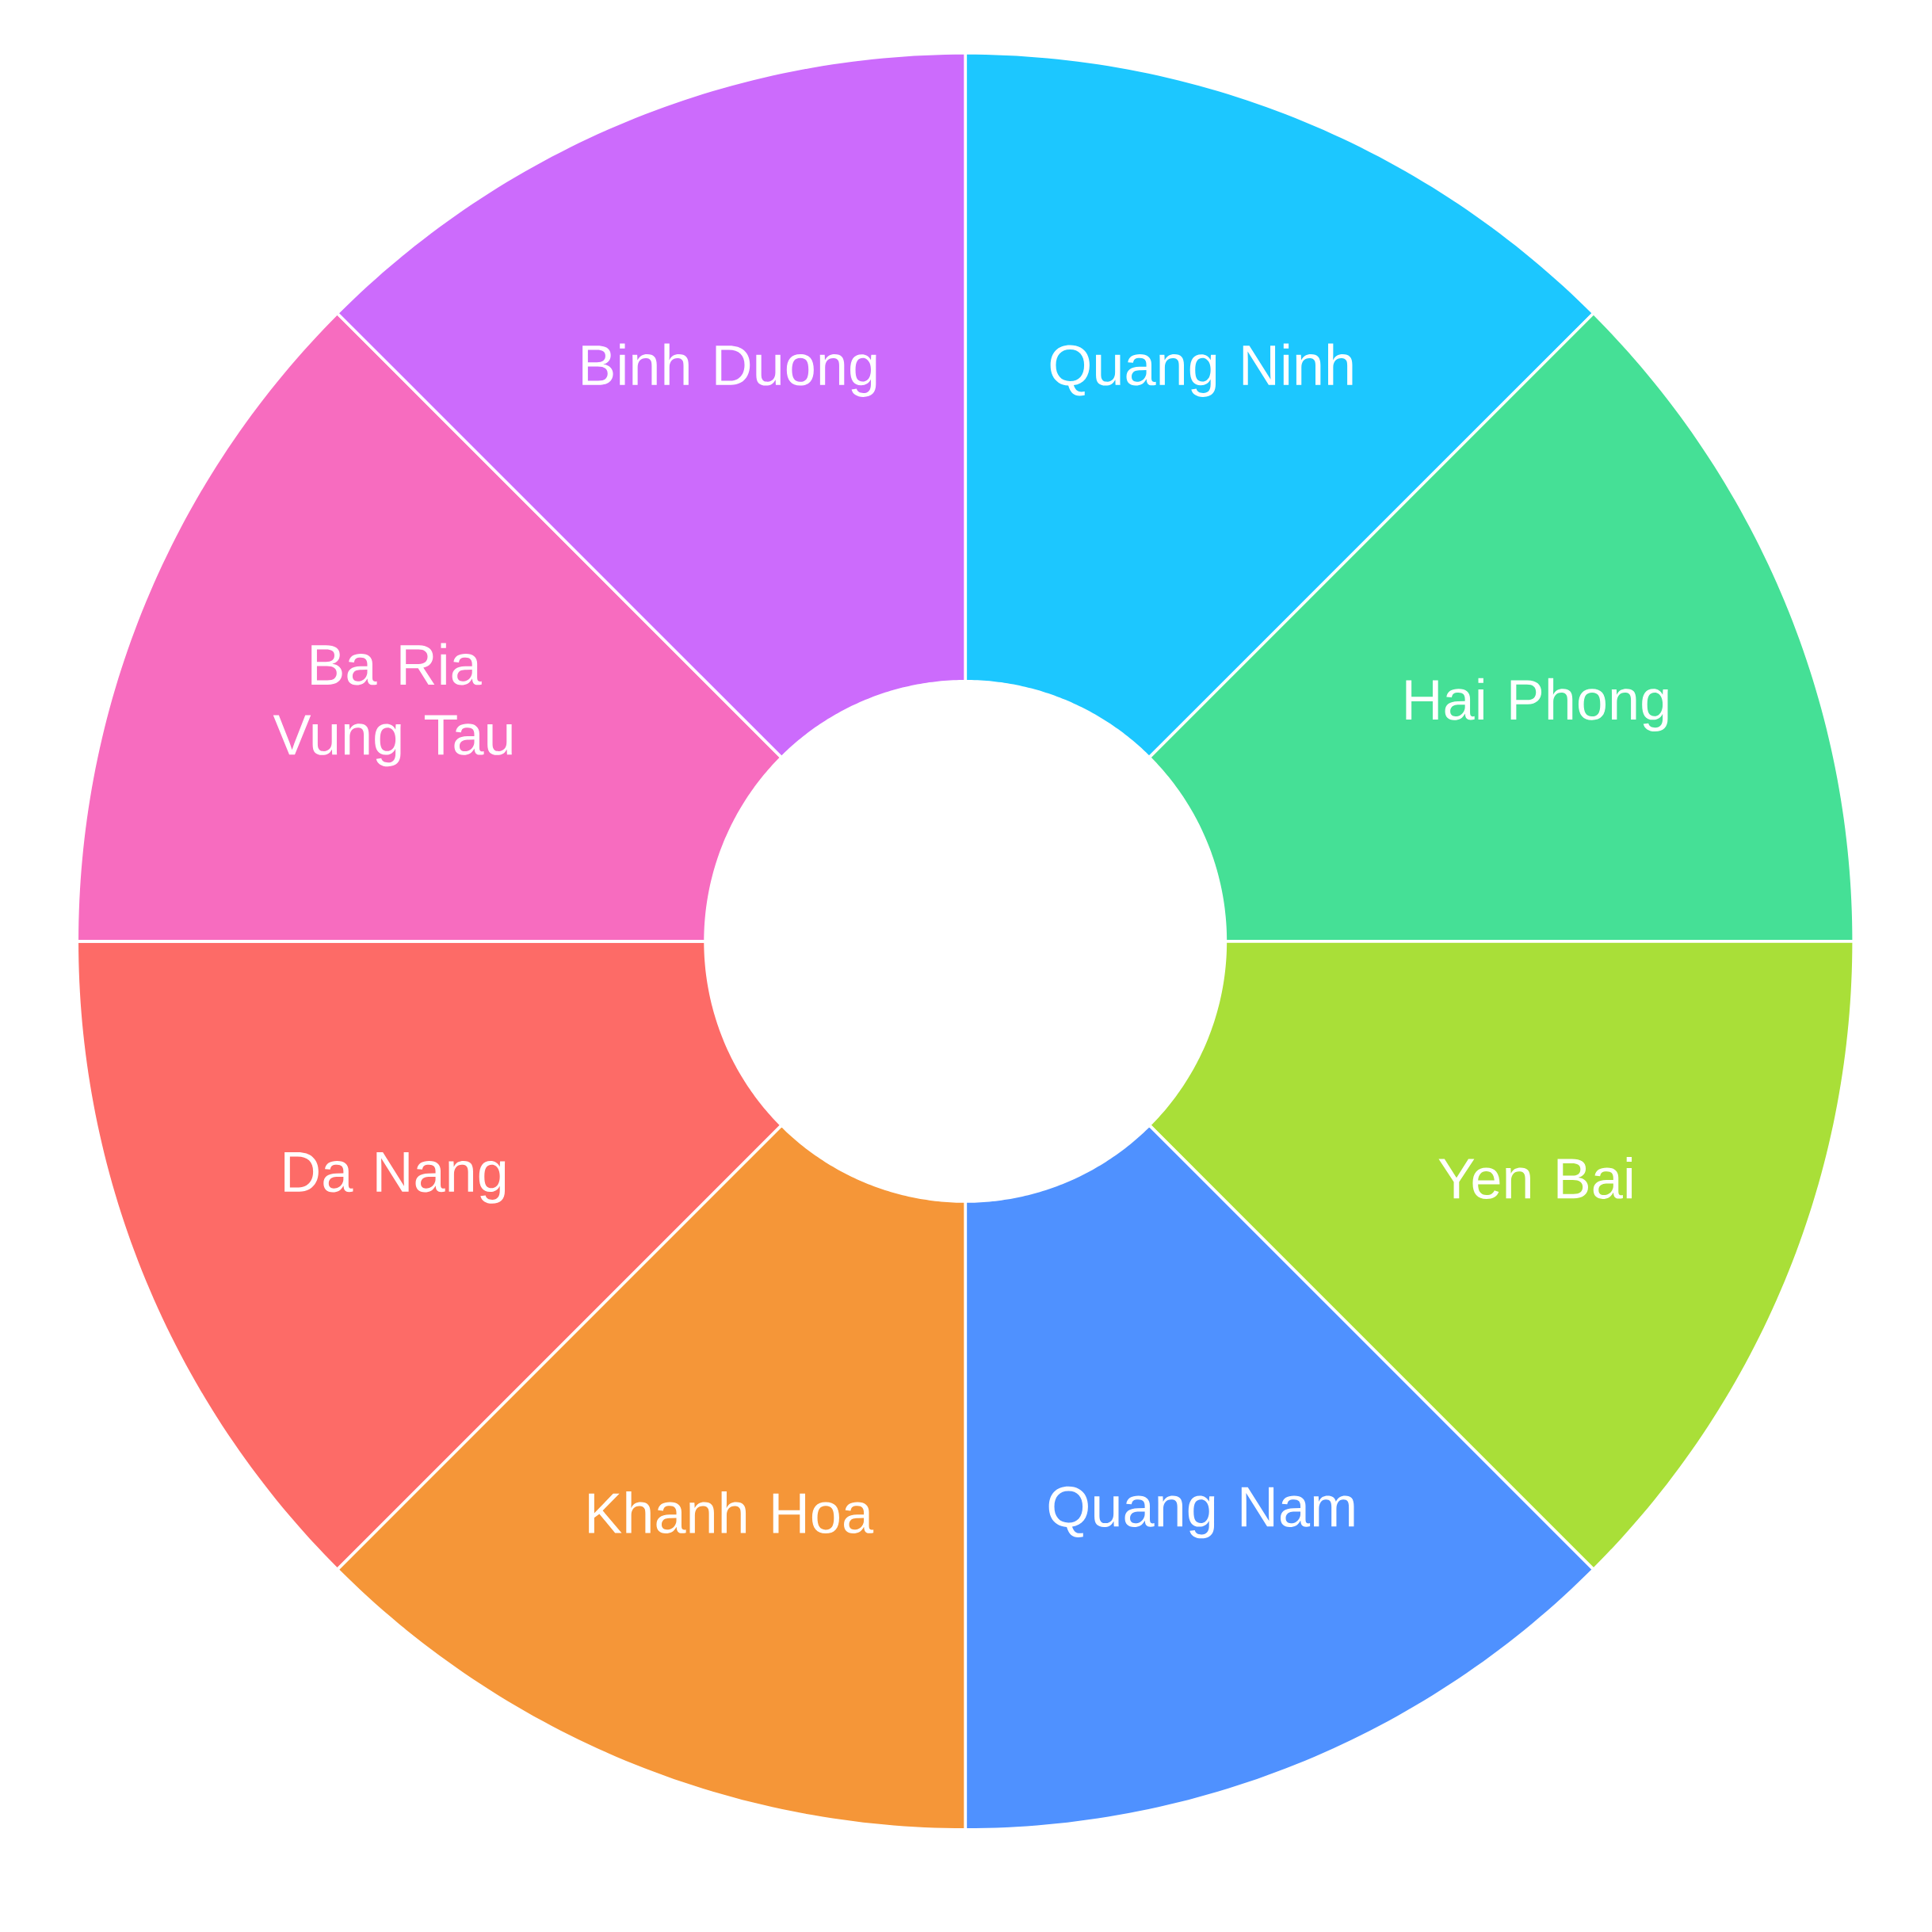 Image resolution: width=1932 pixels, height=1932 pixels. What do you see at coordinates (1535, 1177) in the screenshot?
I see `slice-label: Yen Bai` at bounding box center [1535, 1177].